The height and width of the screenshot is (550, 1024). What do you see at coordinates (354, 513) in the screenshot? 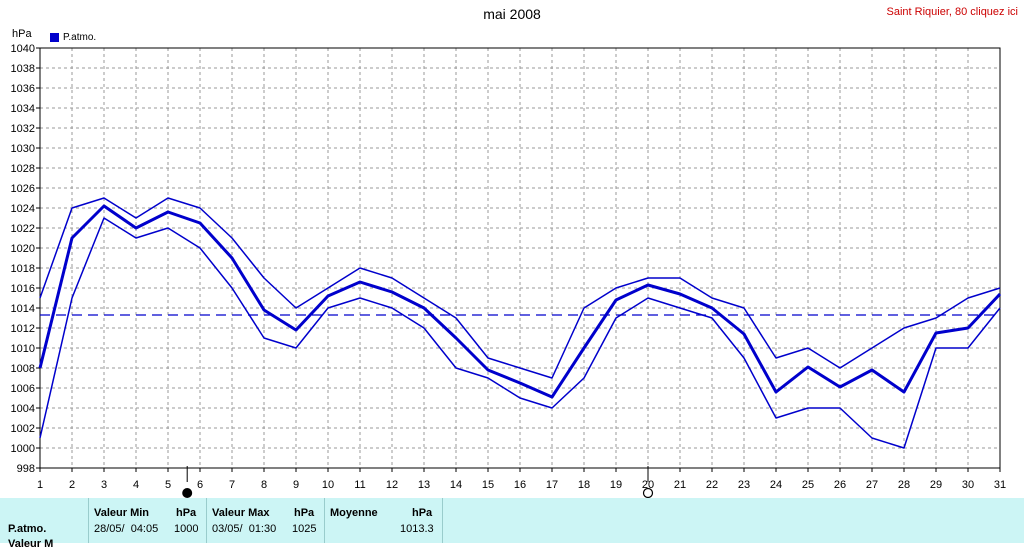
I see `mean-header: Moyenne` at bounding box center [354, 513].